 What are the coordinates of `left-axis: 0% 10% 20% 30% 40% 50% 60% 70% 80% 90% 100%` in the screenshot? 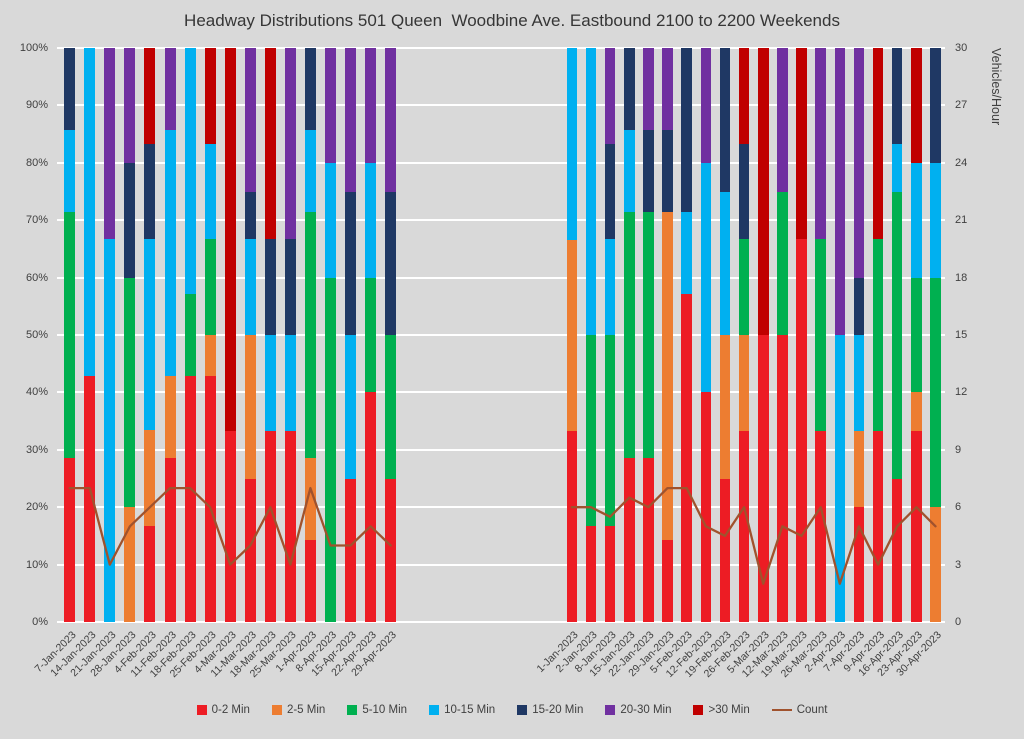 It's located at (26, 335).